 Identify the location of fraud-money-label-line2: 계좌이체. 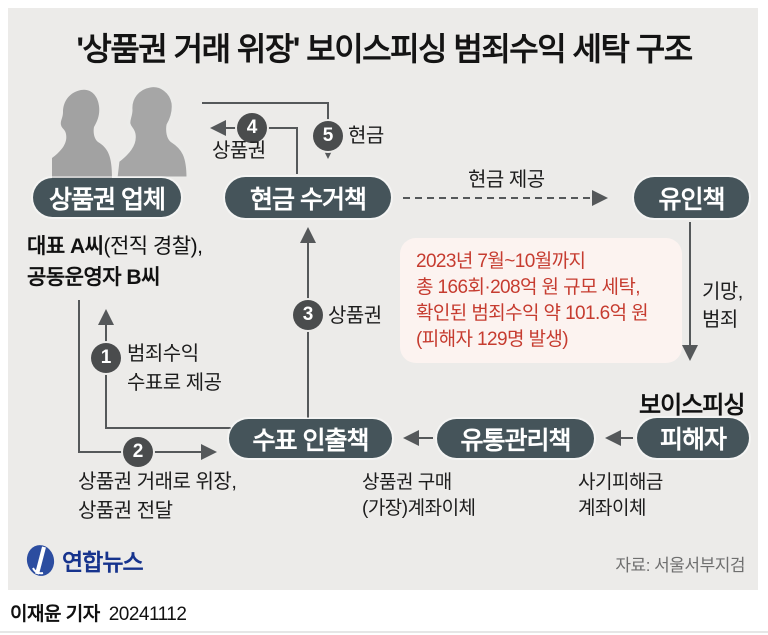
(612, 508).